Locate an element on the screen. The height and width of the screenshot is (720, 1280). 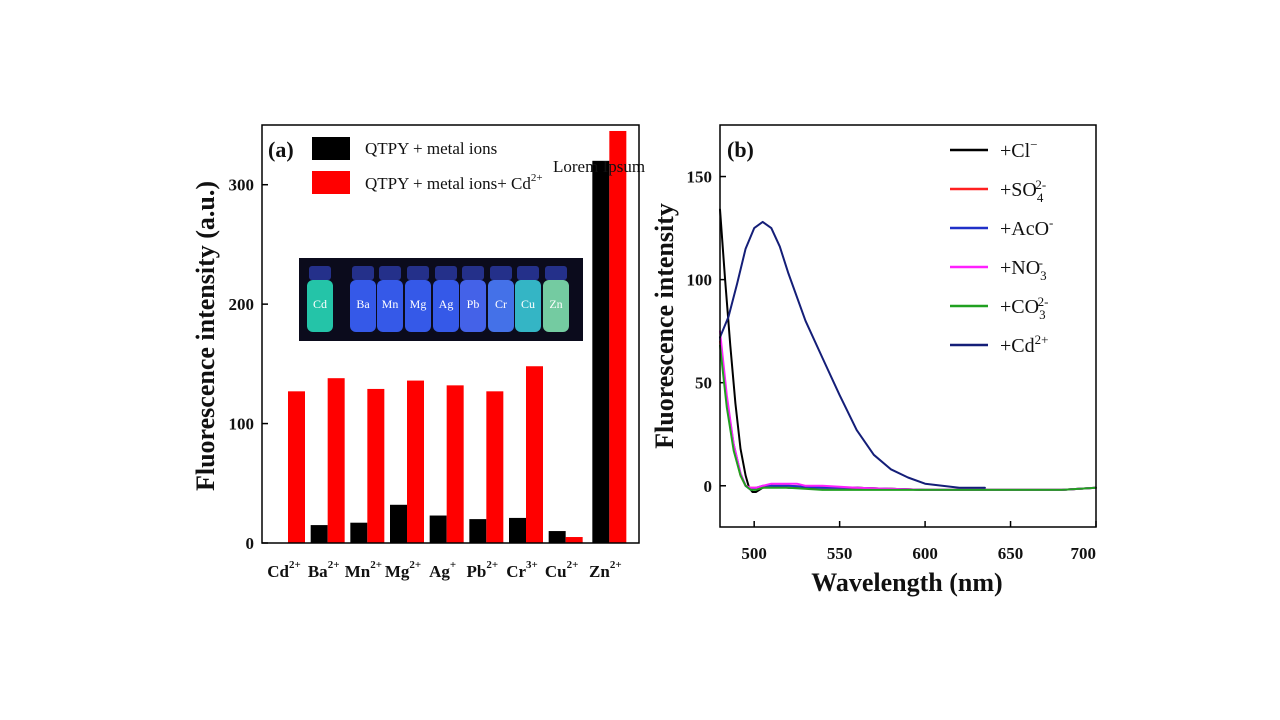
panel-a-x-tick-label: Mn2+ is located at coordinates (363, 570).